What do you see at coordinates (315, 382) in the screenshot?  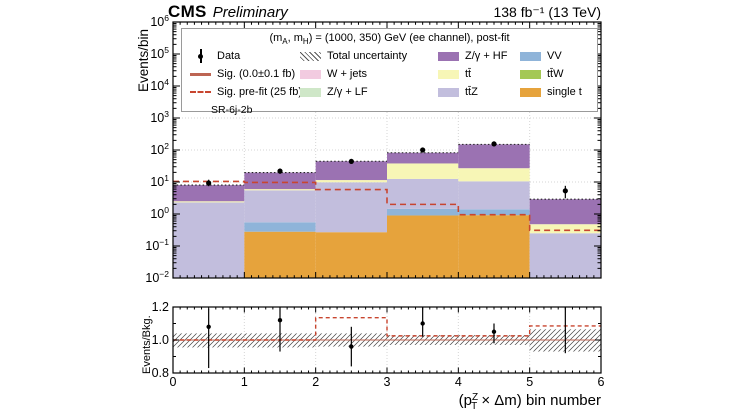 I see `x-tick-label: 2` at bounding box center [315, 382].